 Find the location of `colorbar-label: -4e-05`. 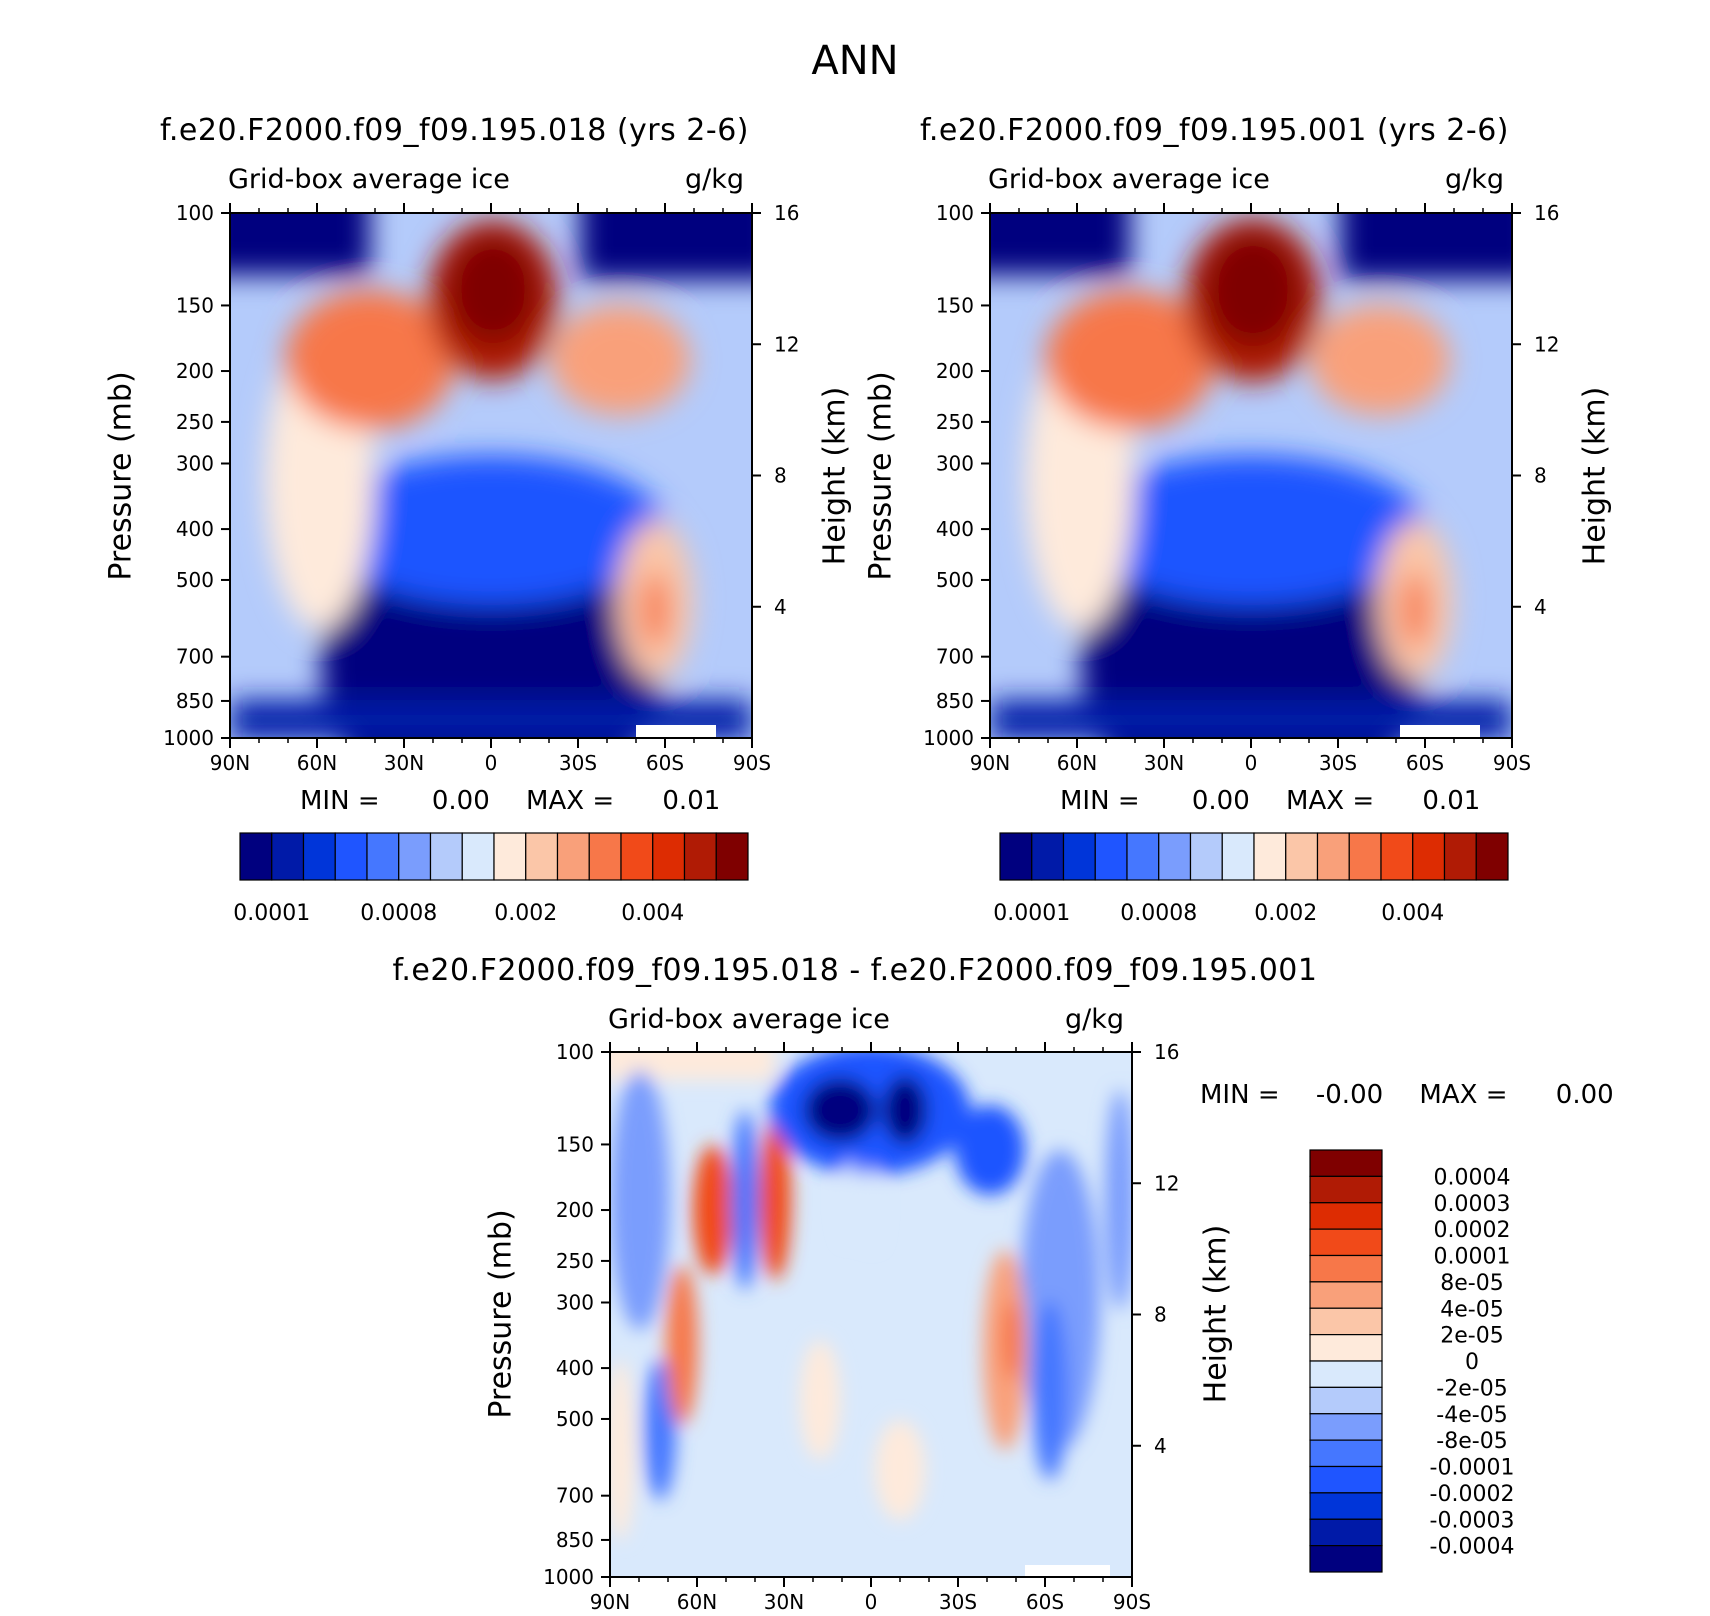

colorbar-label: -4e-05 is located at coordinates (1471, 1415).